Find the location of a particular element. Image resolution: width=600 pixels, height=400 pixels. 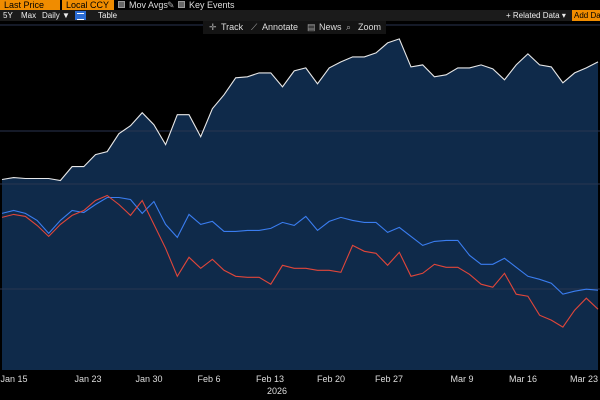

currency-select: Local CCY is located at coordinates (88, 5).